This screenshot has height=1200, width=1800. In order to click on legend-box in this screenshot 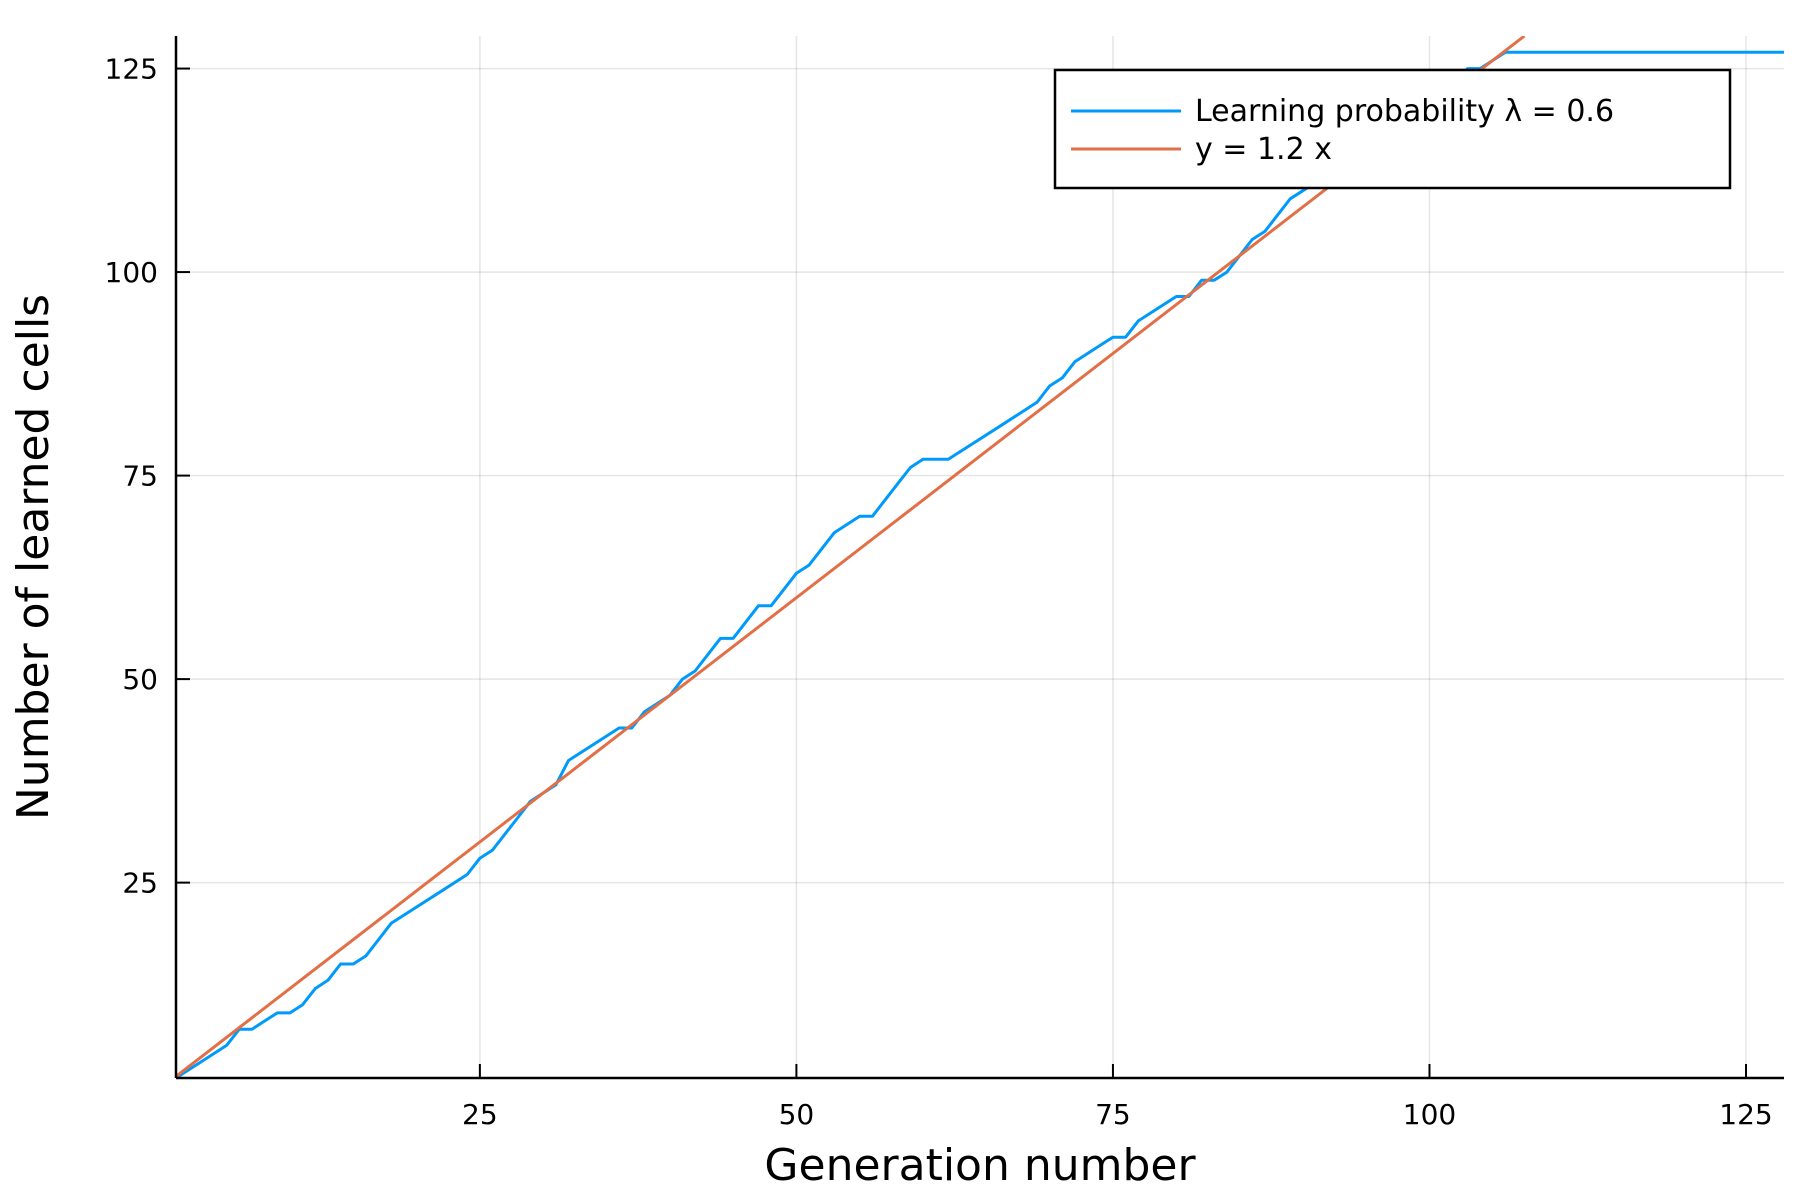, I will do `click(1392, 129)`.